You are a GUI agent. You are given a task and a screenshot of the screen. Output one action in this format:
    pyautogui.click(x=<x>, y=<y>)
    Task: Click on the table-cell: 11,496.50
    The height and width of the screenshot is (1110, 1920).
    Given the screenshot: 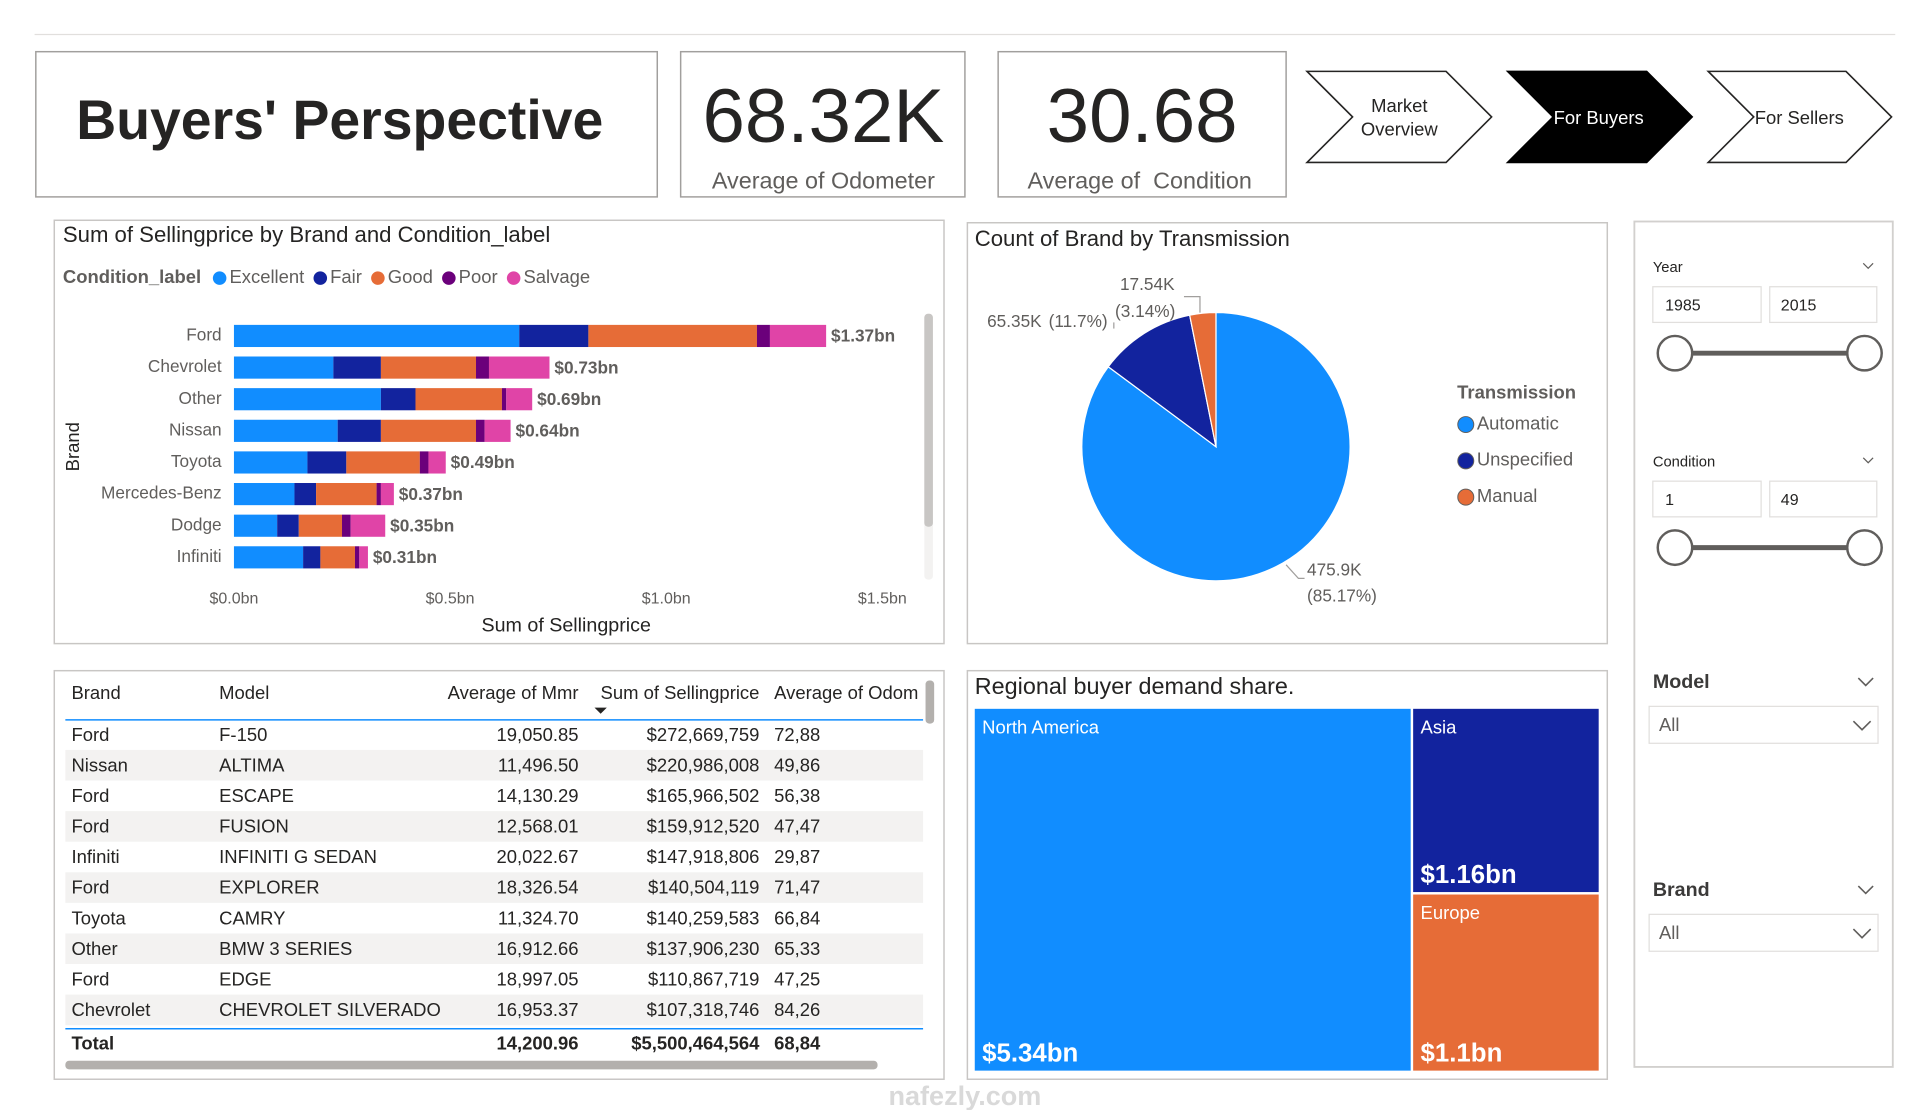 What is the action you would take?
    pyautogui.click(x=538, y=764)
    